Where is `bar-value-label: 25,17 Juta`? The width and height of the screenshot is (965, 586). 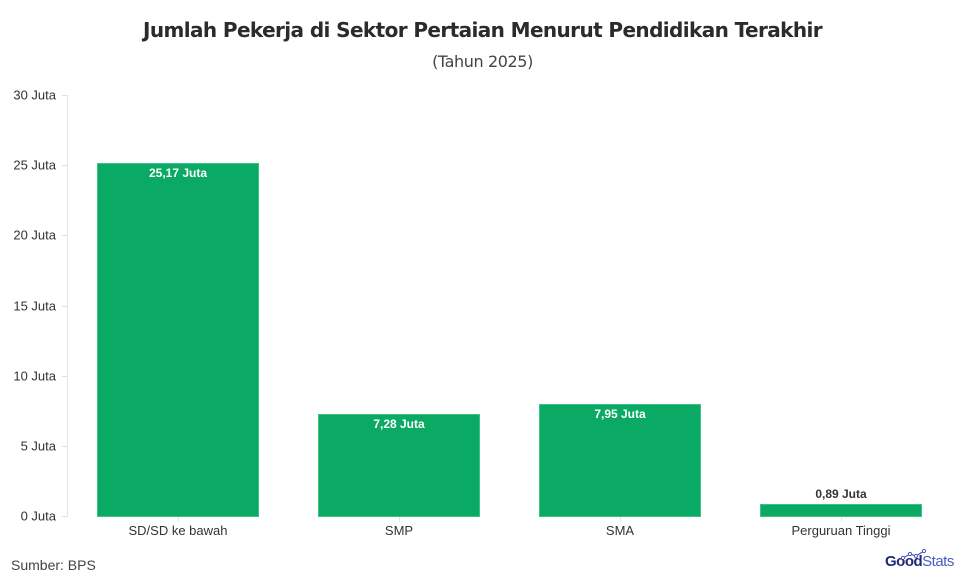
bar-value-label: 25,17 Juta is located at coordinates (178, 172).